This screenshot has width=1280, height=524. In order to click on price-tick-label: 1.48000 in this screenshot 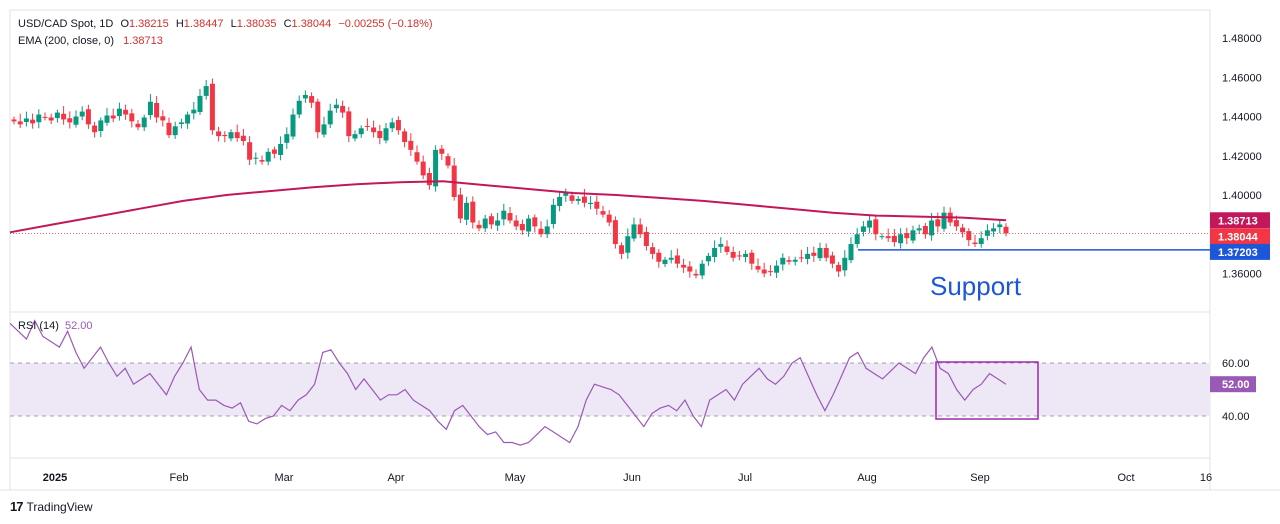, I will do `click(1242, 39)`.